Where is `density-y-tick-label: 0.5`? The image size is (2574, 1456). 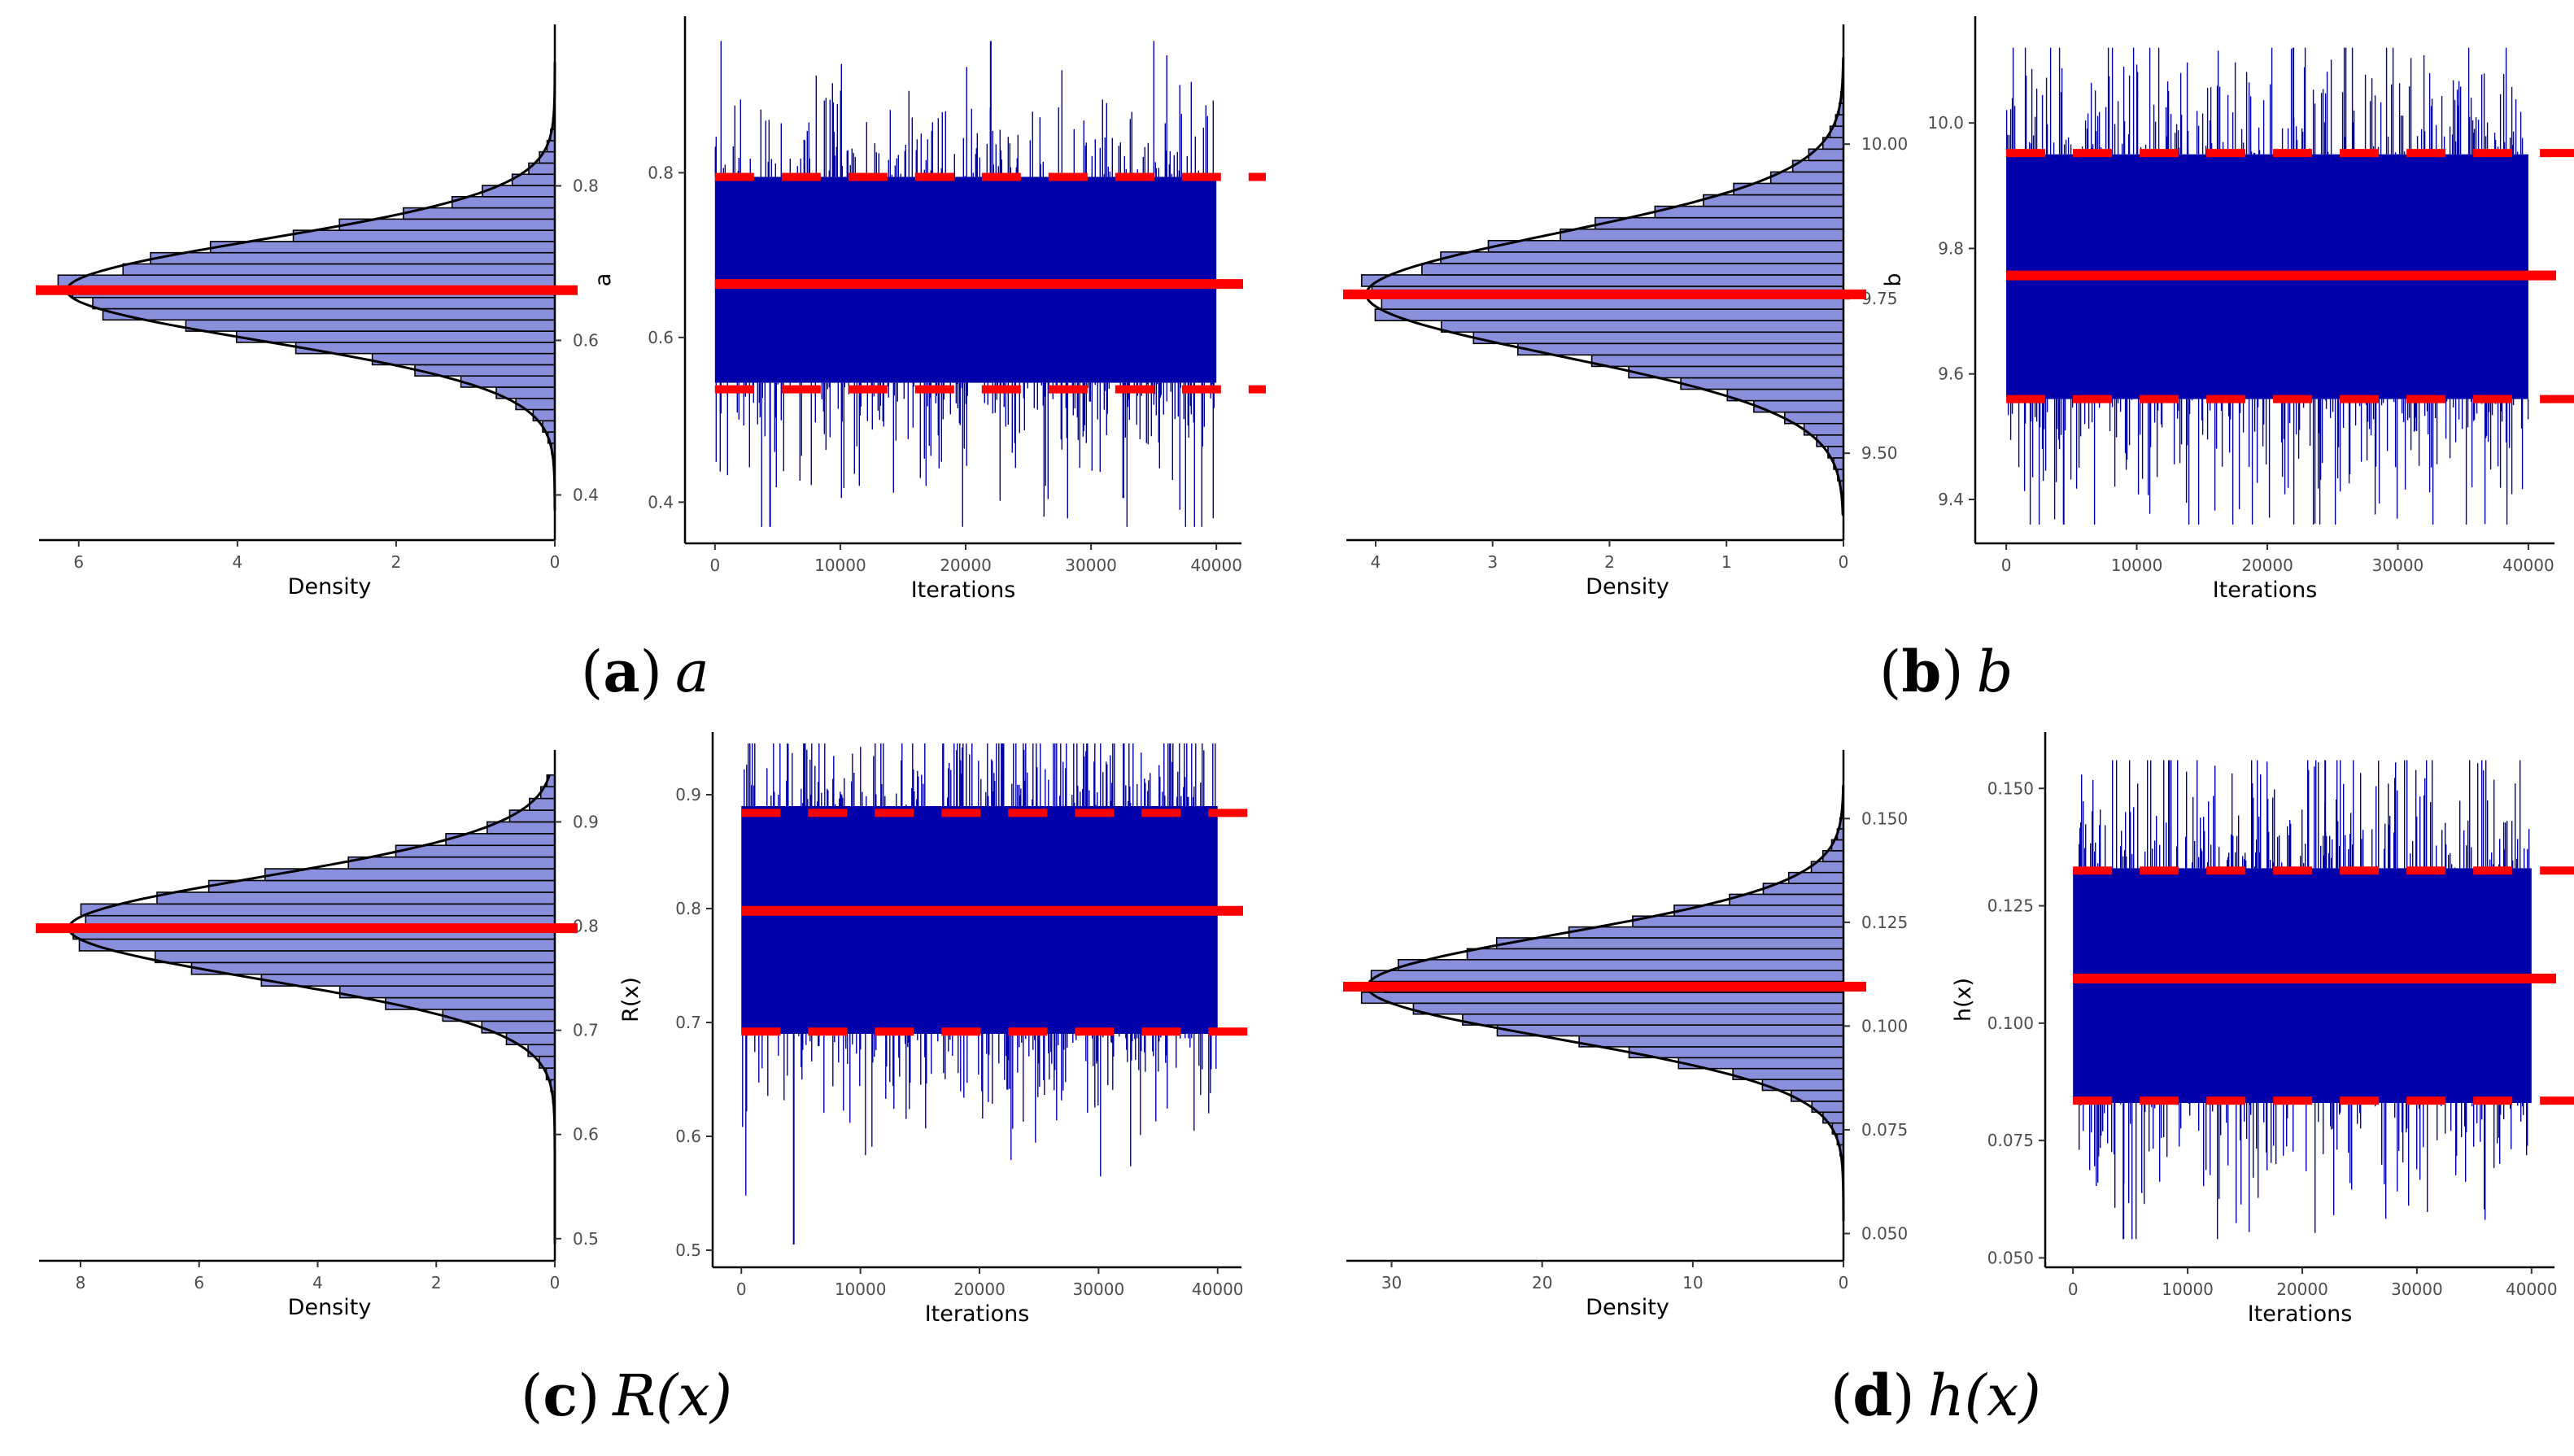 density-y-tick-label: 0.5 is located at coordinates (586, 1239).